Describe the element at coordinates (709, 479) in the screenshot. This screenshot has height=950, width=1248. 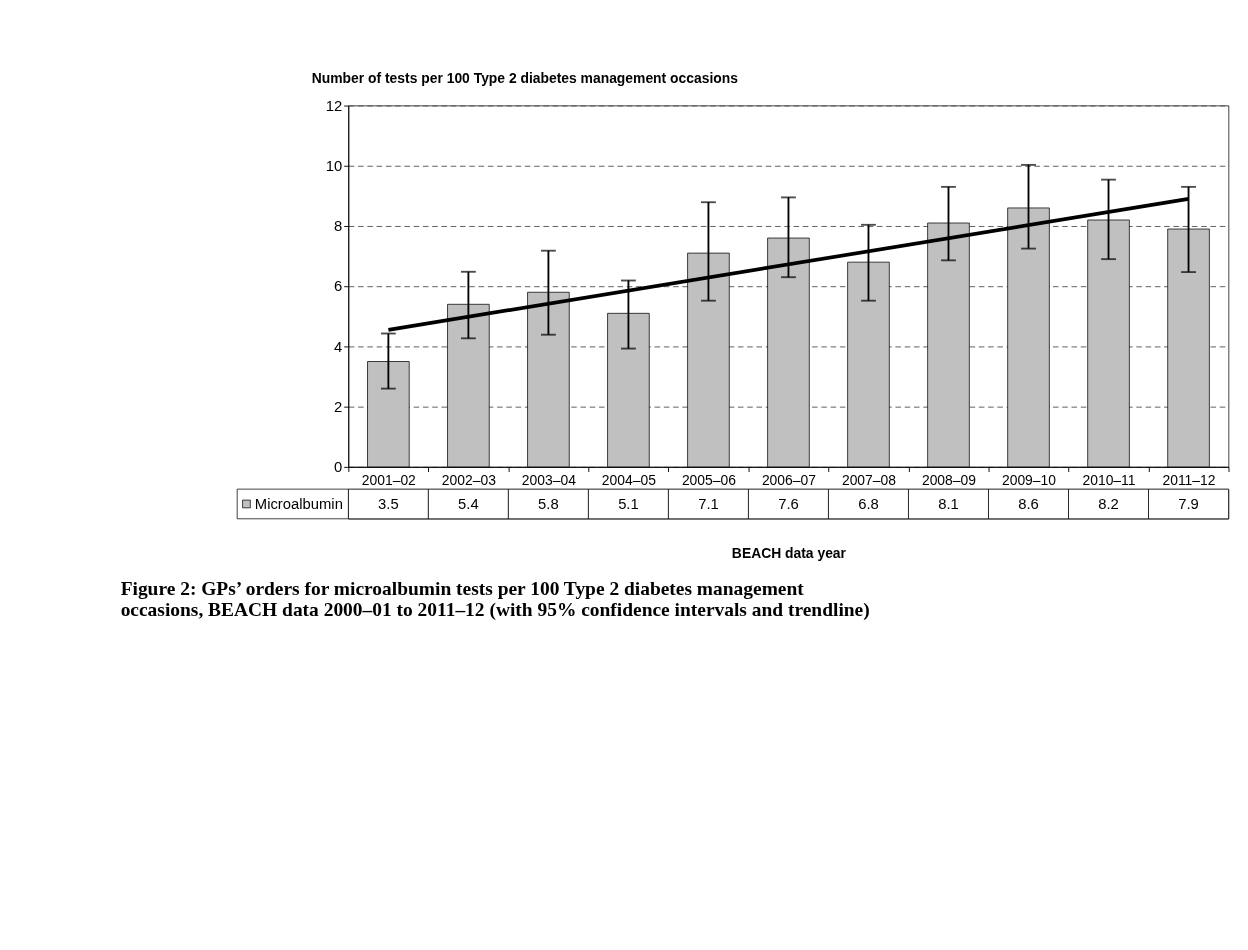
I see `x-tick-label: 2005–06` at that location.